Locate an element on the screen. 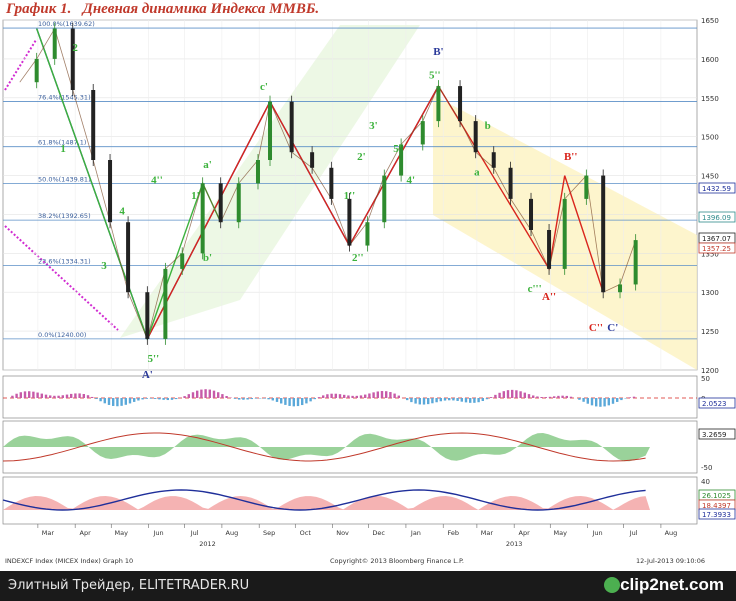 Image resolution: width=736 pixels, height=601 pixels. right-label: 3.2659 is located at coordinates (714, 435).